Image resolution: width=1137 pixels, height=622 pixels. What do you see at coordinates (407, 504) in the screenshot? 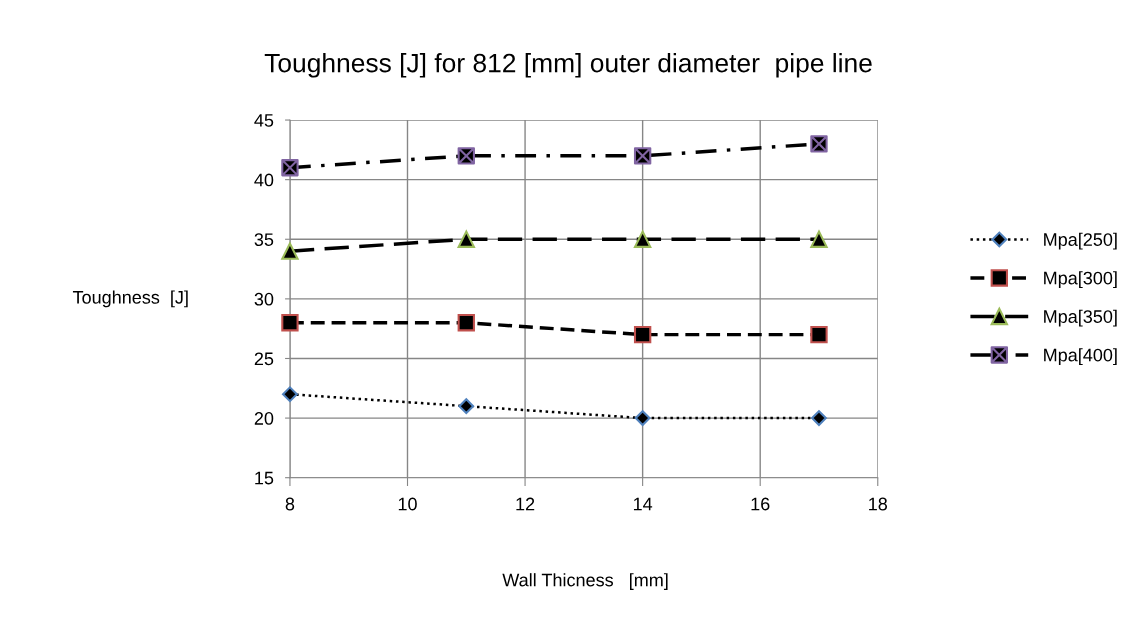
I see `x-tick-label: 10` at bounding box center [407, 504].